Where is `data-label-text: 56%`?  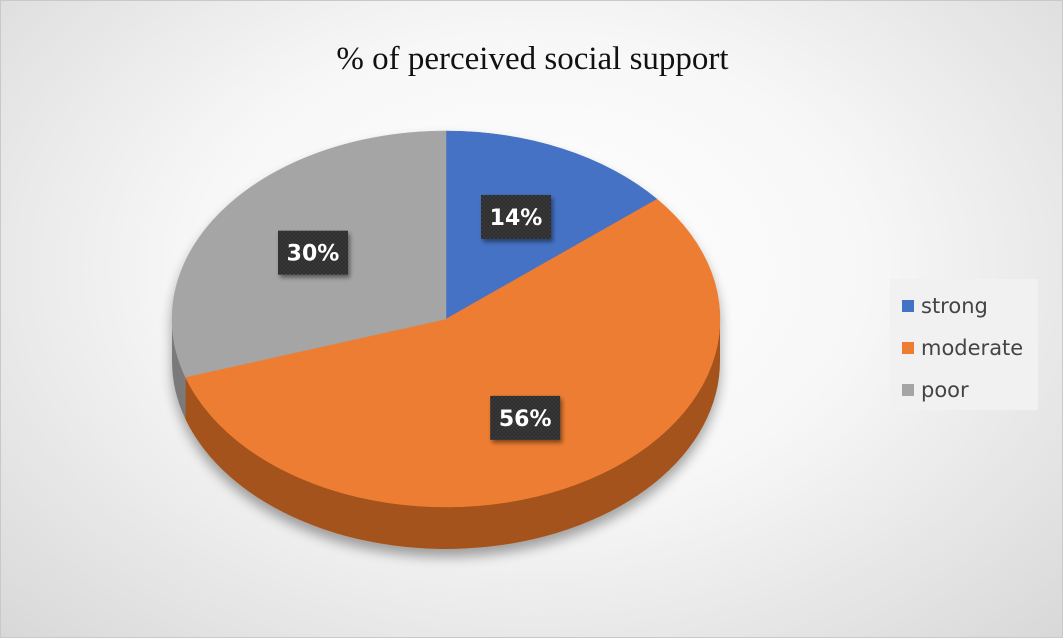 data-label-text: 56% is located at coordinates (525, 419).